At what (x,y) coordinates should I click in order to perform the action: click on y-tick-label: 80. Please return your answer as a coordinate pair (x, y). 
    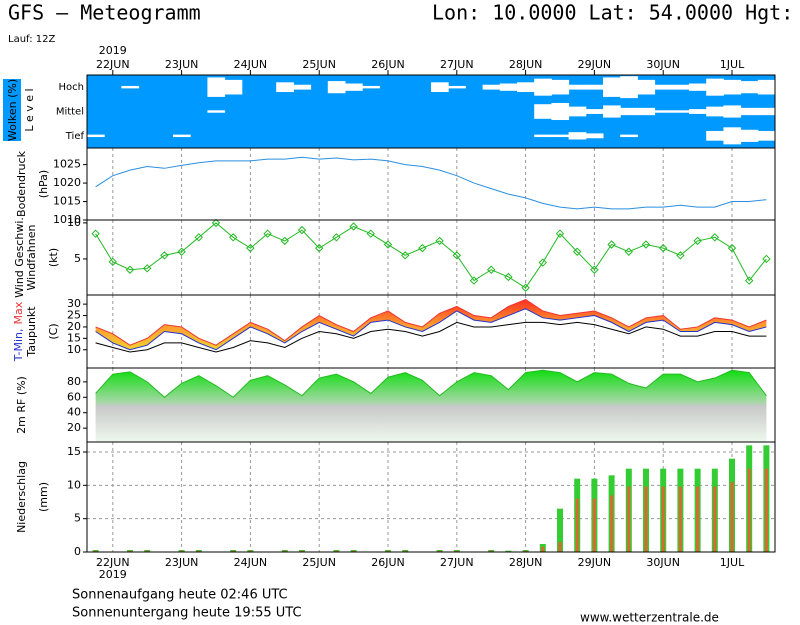
    Looking at the image, I should click on (74, 381).